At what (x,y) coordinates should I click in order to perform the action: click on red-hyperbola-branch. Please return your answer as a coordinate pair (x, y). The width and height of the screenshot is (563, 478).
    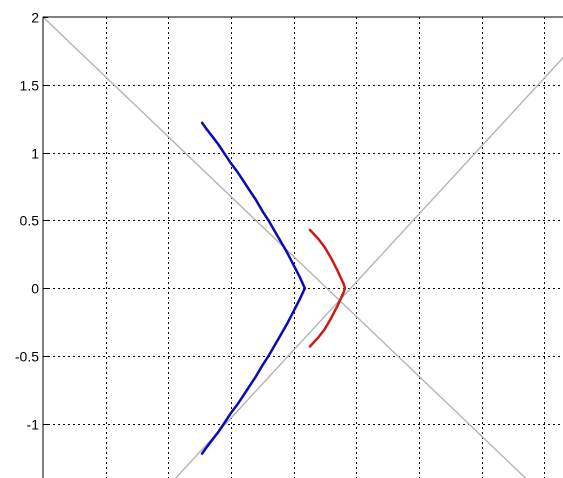
    Looking at the image, I should click on (327, 288).